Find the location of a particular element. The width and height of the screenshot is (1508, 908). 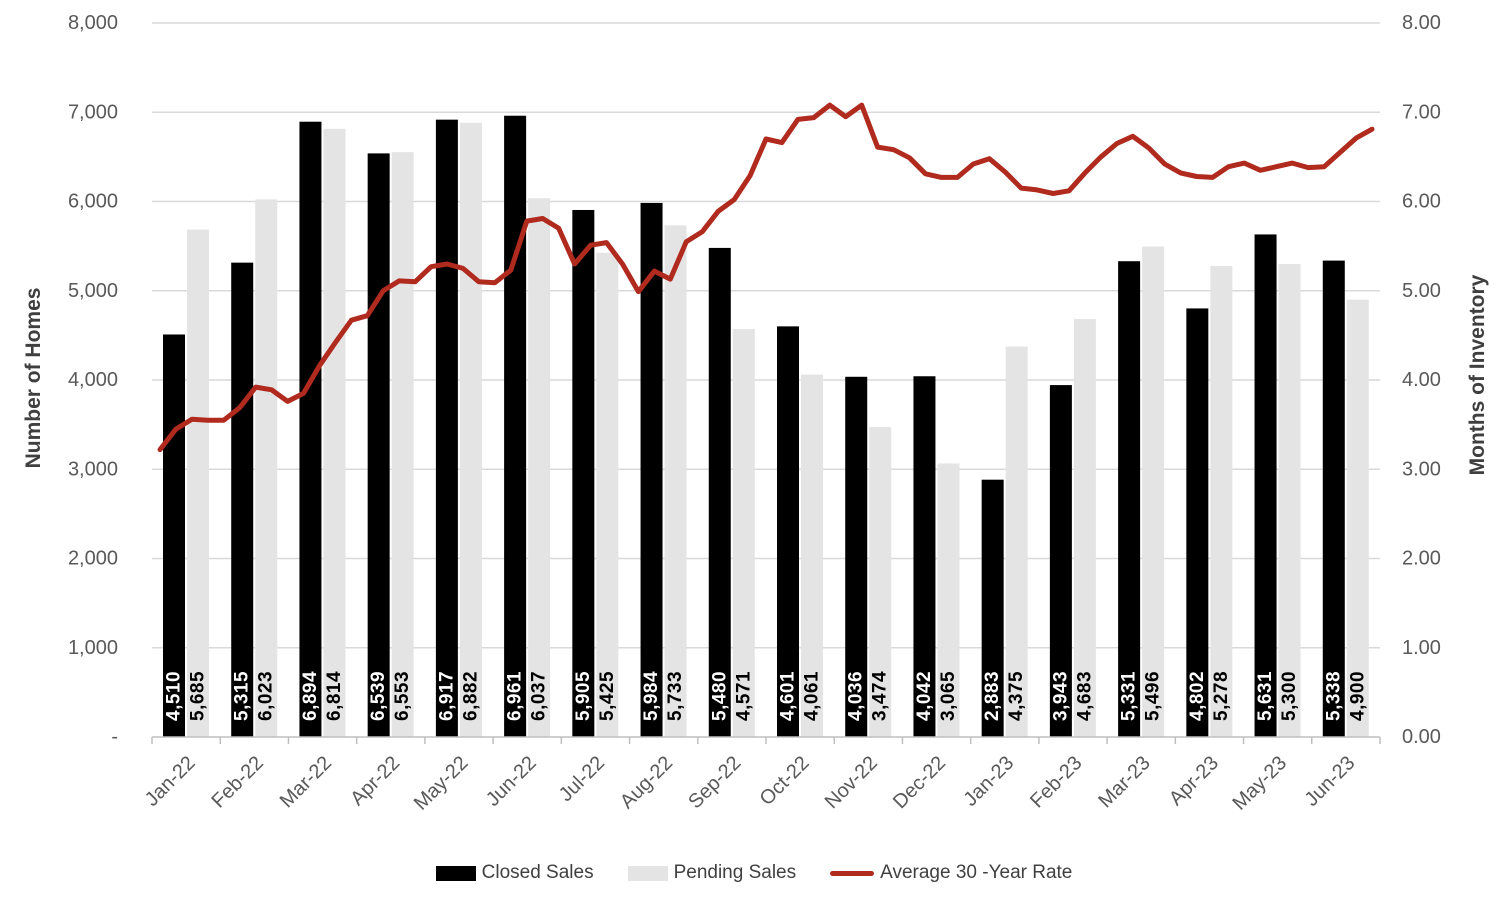

pending-sales-value-label: 6,037 is located at coordinates (539, 696).